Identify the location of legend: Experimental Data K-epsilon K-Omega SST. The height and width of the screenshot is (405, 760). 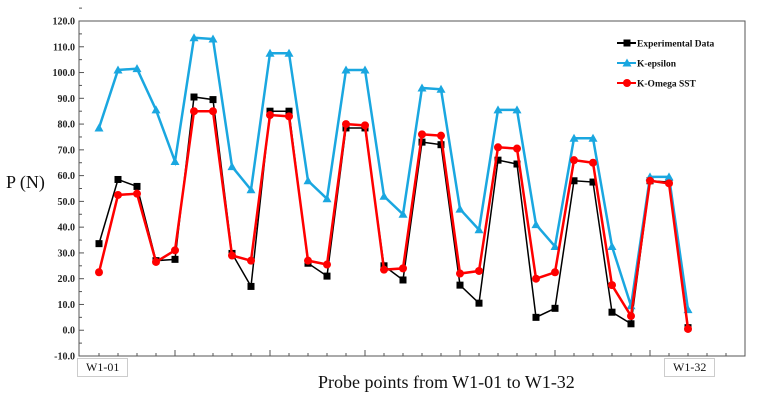
(666, 64).